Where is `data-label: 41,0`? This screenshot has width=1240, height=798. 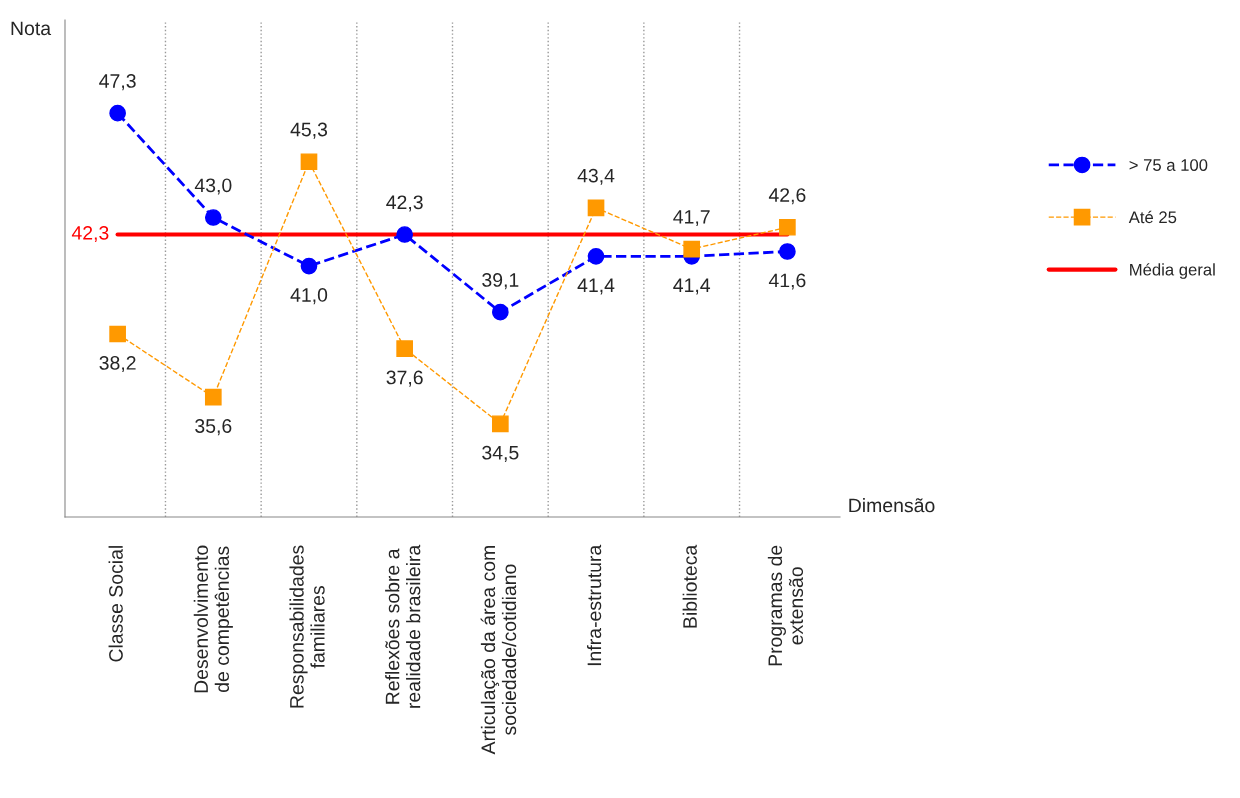 data-label: 41,0 is located at coordinates (309, 296).